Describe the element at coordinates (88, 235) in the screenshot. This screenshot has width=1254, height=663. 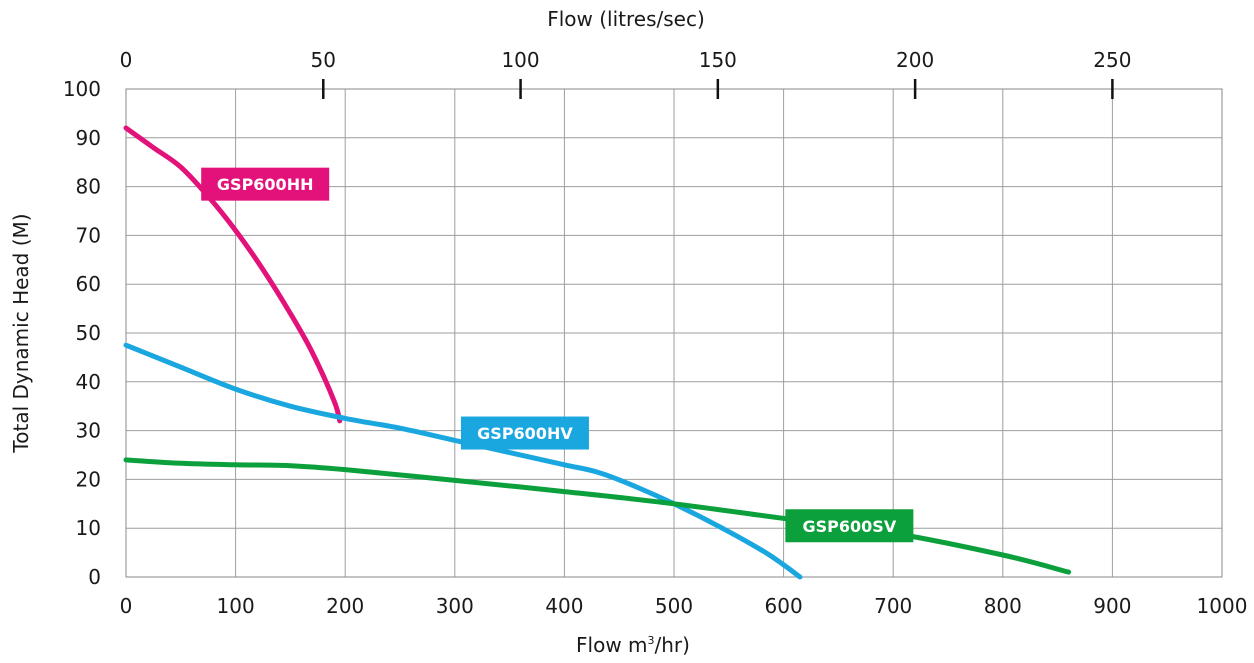
I see `y-tick-label-7: 70` at that location.